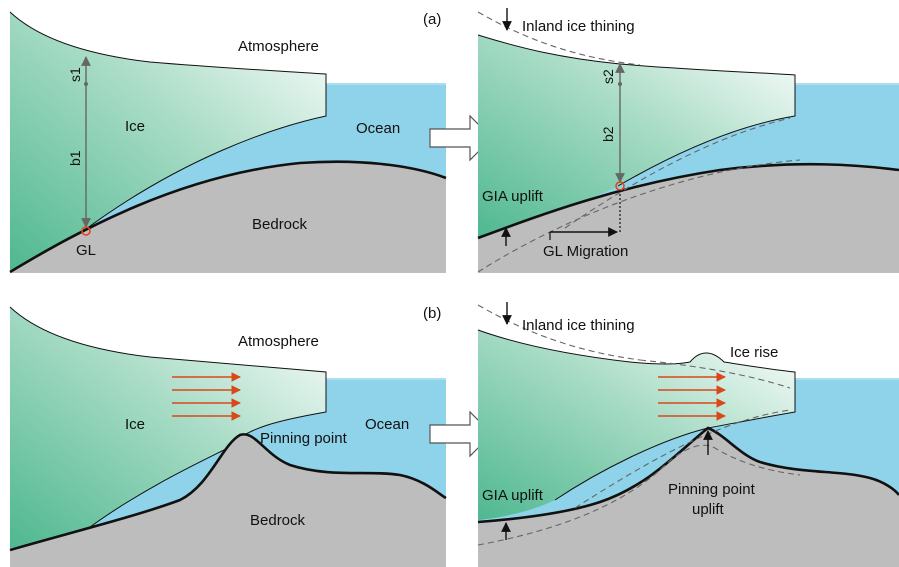 The width and height of the screenshot is (899, 567). I want to click on grounding-line-marker, so click(86, 231).